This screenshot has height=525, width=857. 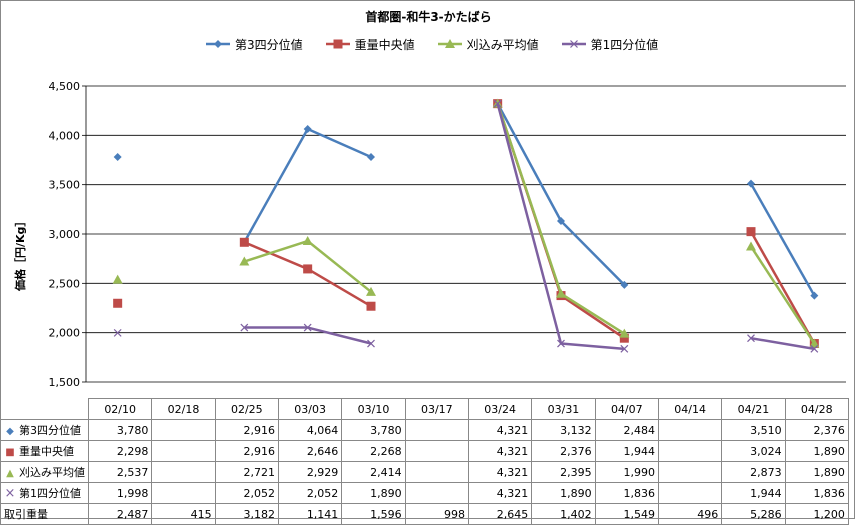 What do you see at coordinates (753, 514) in the screenshot?
I see `table-cell: 5,286` at bounding box center [753, 514].